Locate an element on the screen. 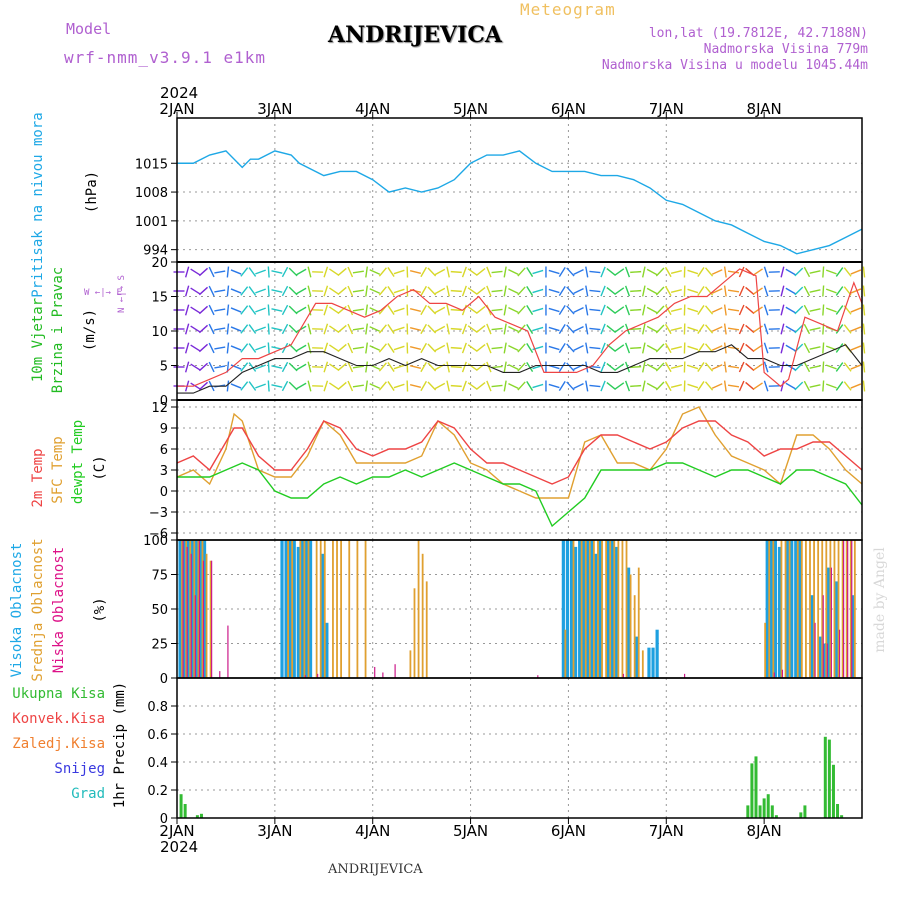 The height and width of the screenshot is (900, 900). footer-location: ANDRIJEVICA is located at coordinates (375, 869).